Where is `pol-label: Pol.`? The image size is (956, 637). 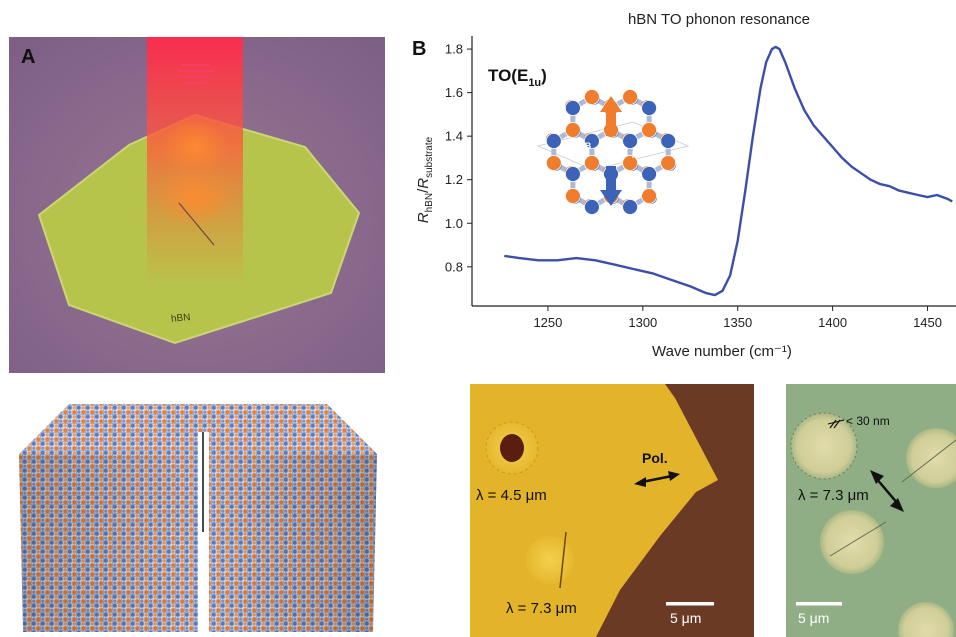
pol-label: Pol. is located at coordinates (655, 458).